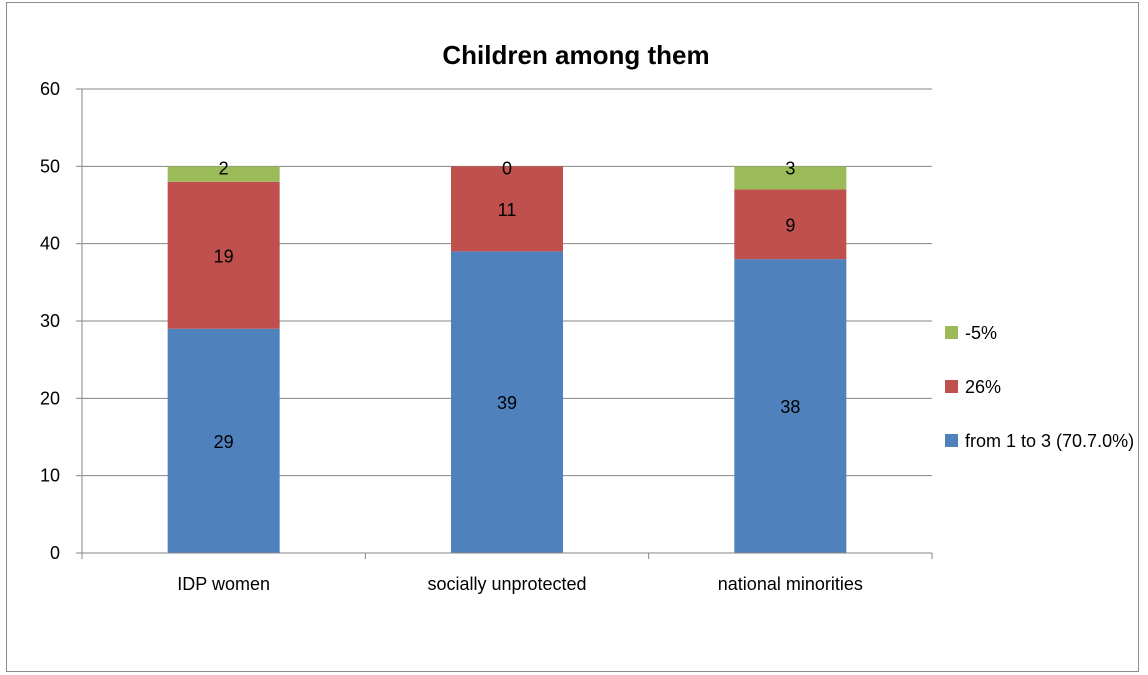 The image size is (1148, 675). Describe the element at coordinates (790, 168) in the screenshot. I see `data-label: 3` at that location.